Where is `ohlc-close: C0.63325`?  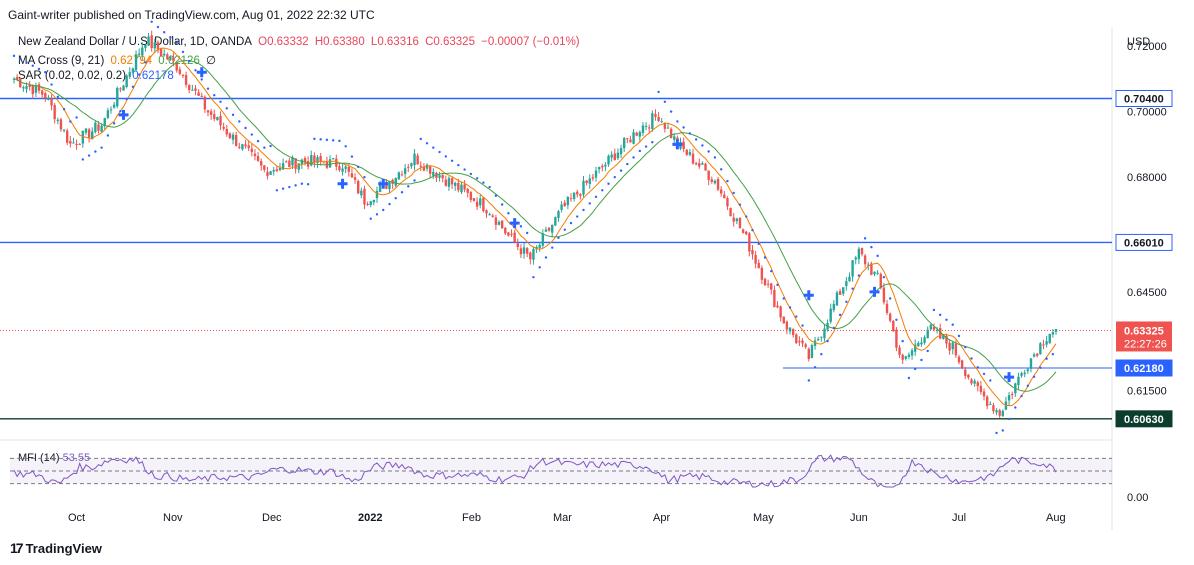 ohlc-close: C0.63325 is located at coordinates (450, 42).